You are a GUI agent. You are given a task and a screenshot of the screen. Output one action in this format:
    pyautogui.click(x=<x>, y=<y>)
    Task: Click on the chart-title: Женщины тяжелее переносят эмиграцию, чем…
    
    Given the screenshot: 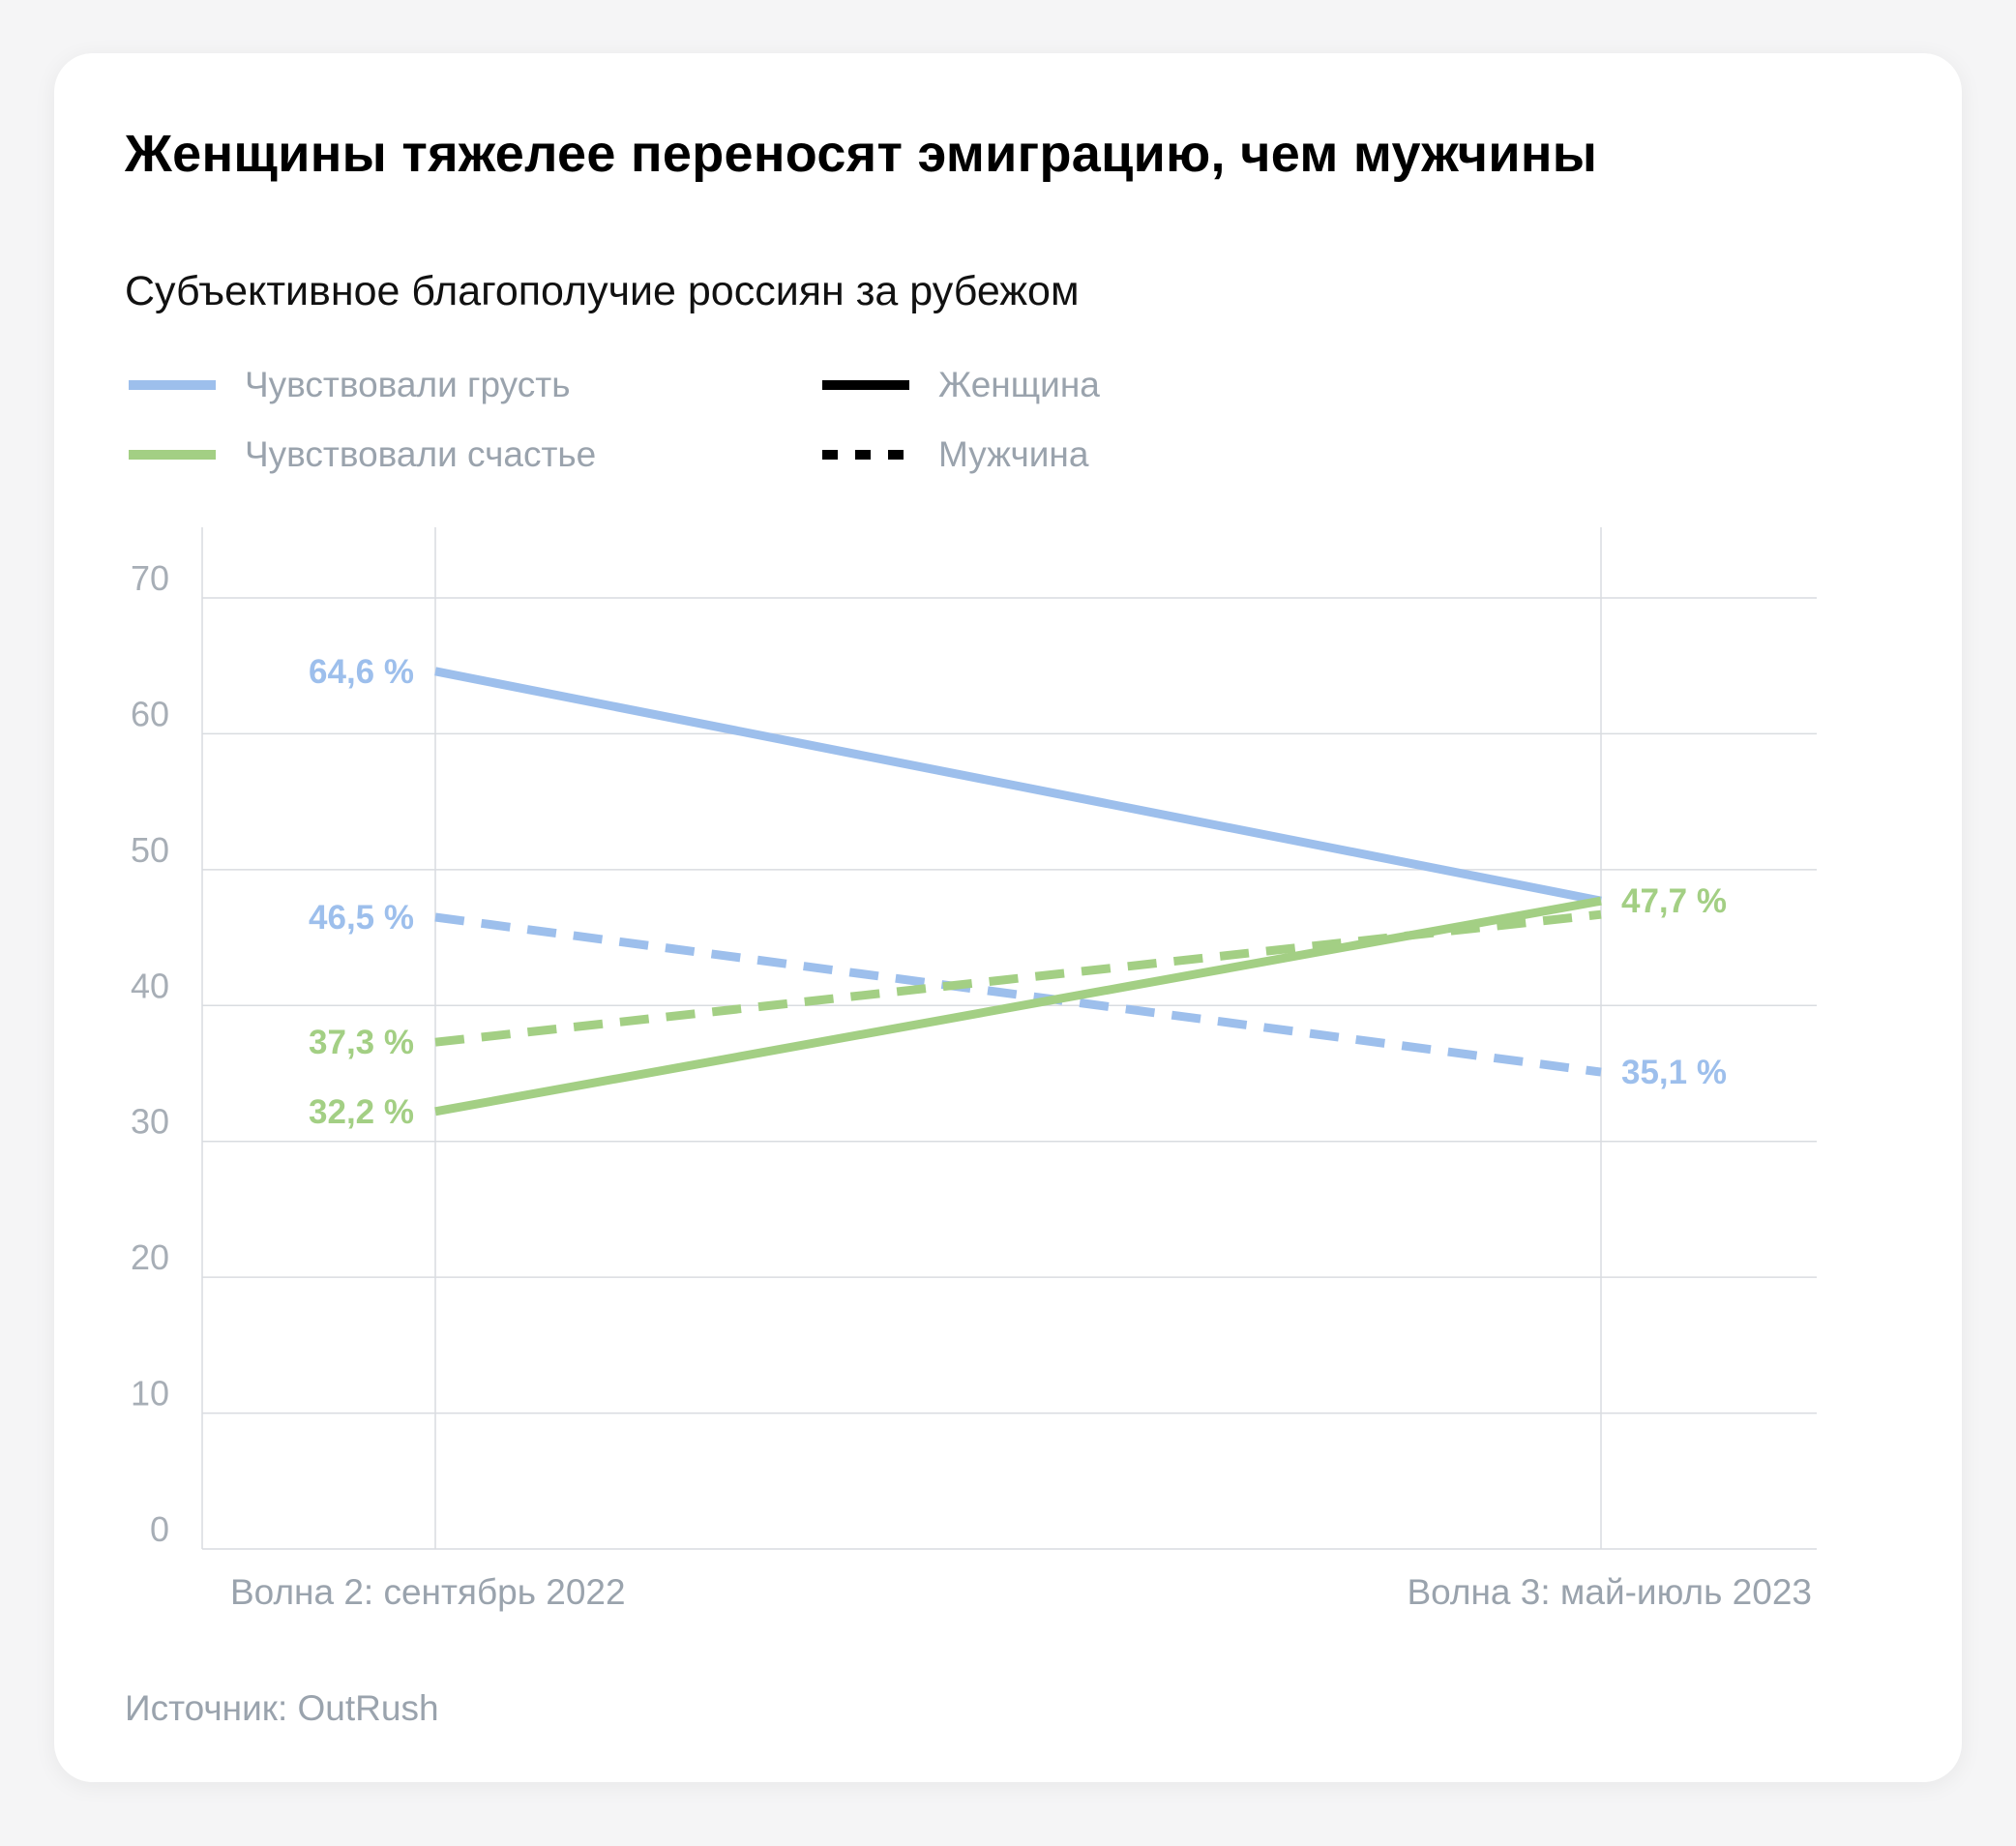 What is the action you would take?
    pyautogui.click(x=861, y=154)
    